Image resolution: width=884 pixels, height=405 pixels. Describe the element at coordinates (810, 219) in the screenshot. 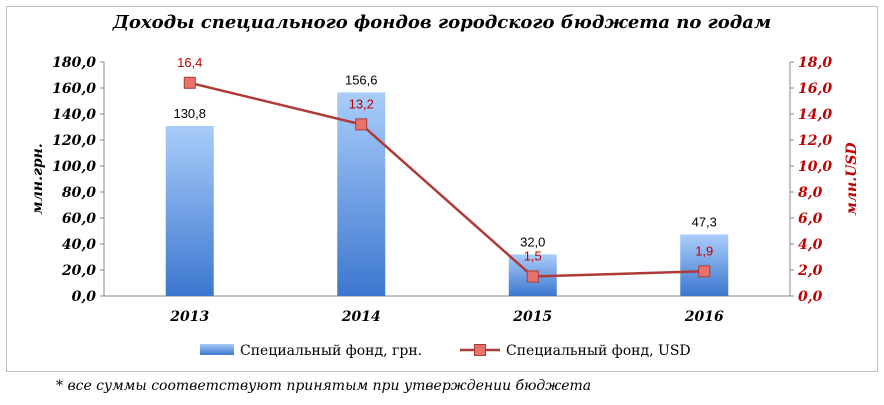

I see `y-tick-label-right: 6,0` at that location.